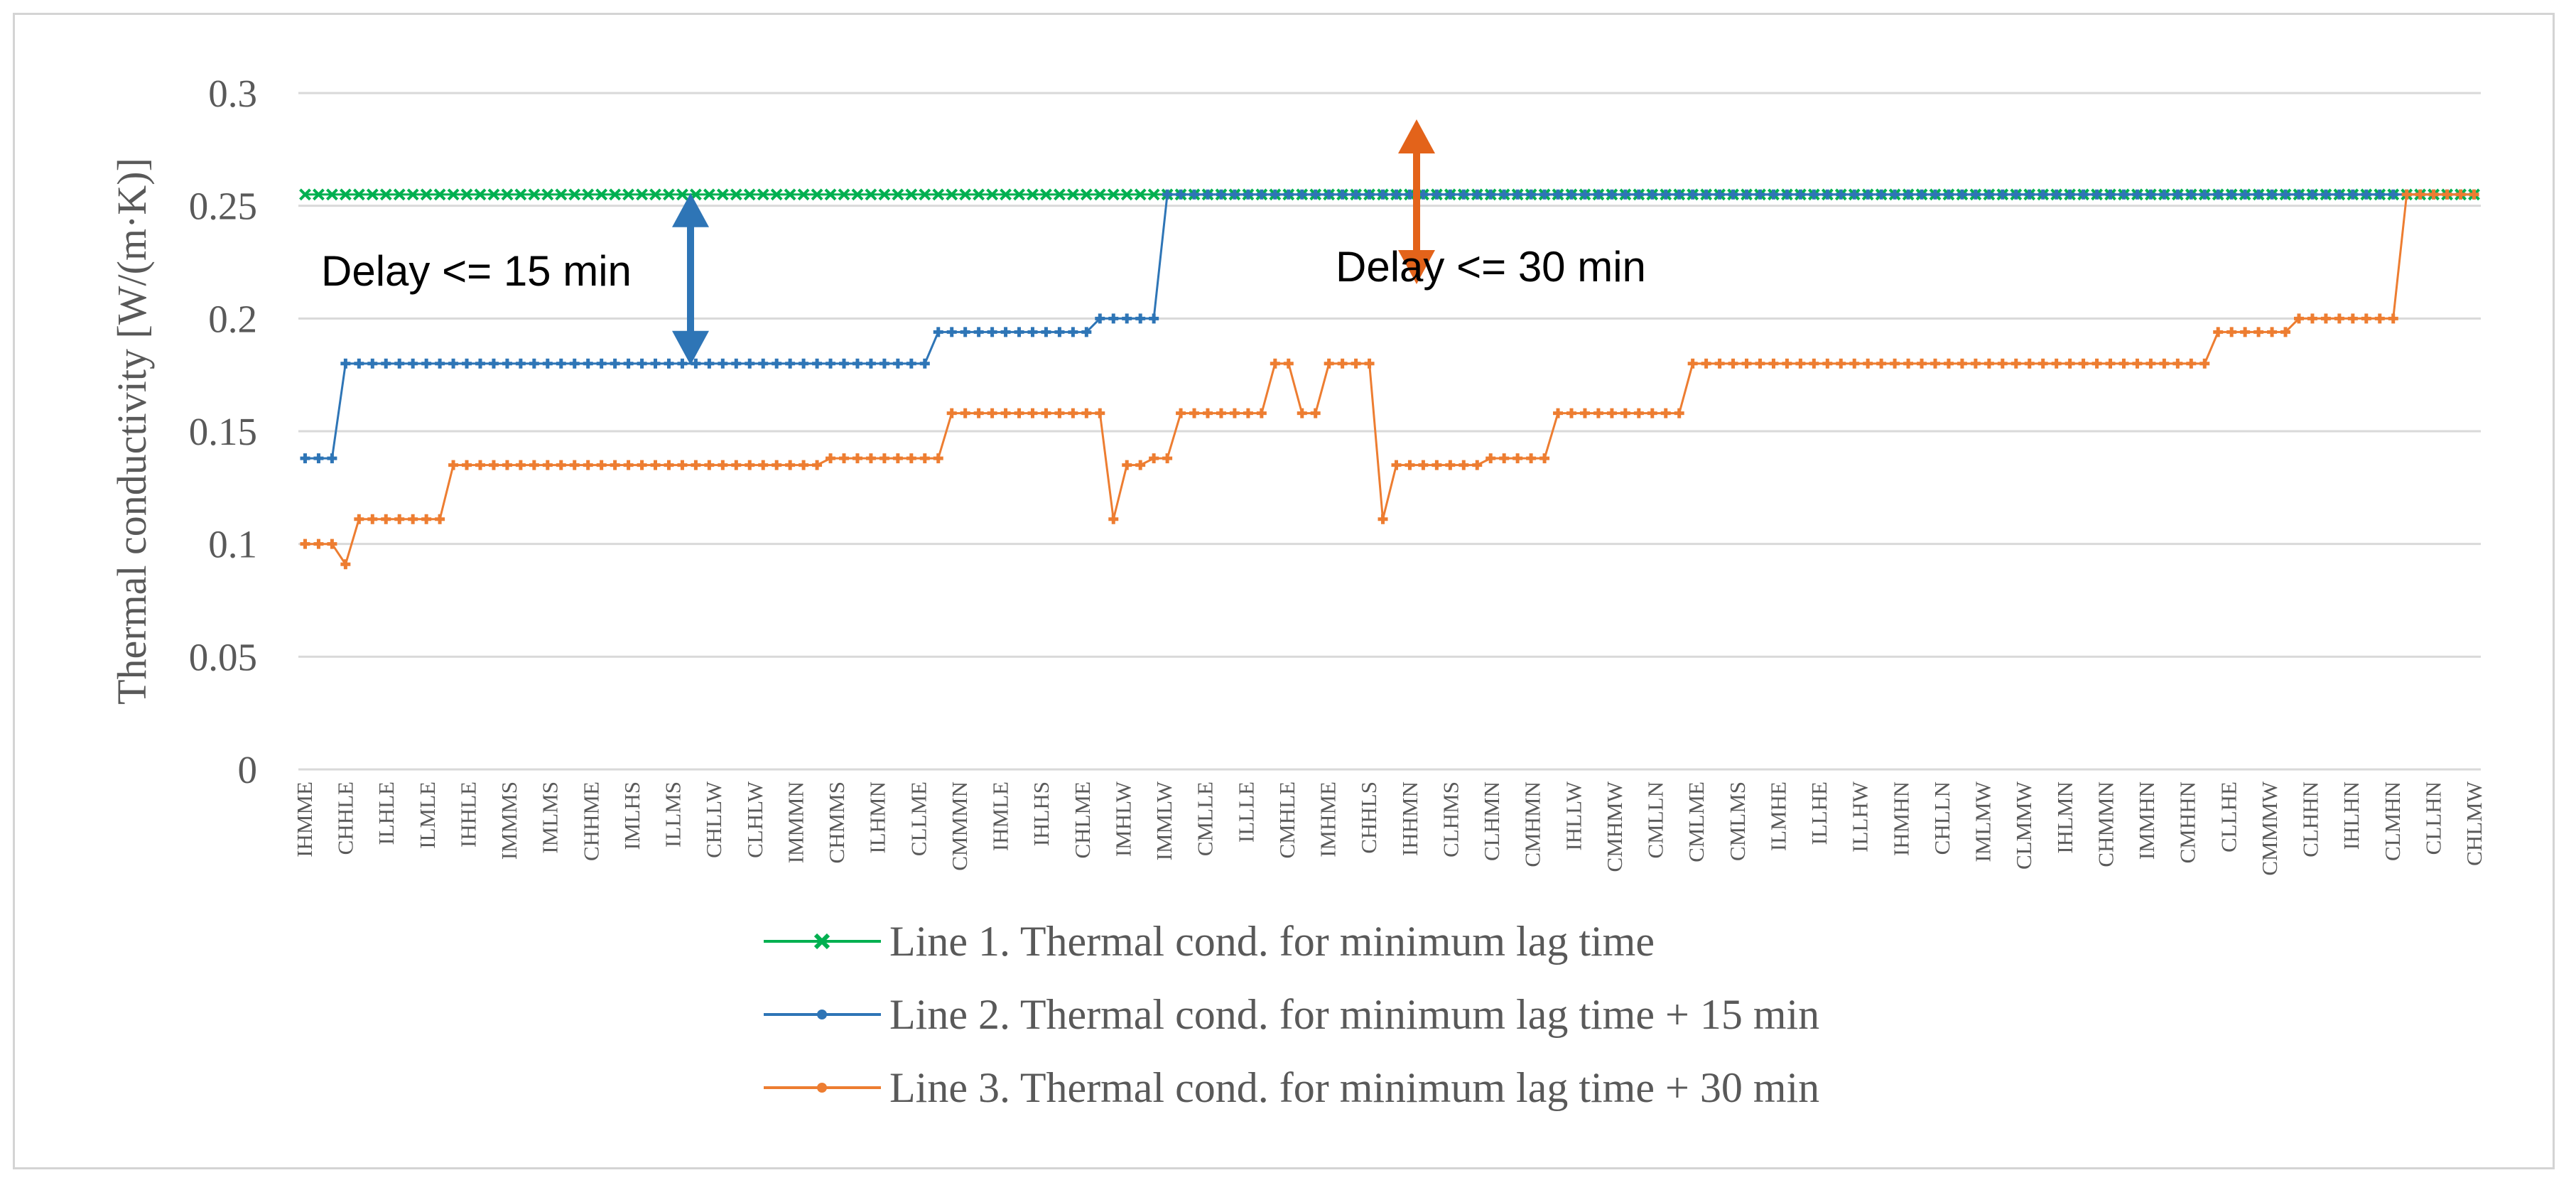 This screenshot has width=2576, height=1185. Describe the element at coordinates (713, 820) in the screenshot. I see `x-tick-label: CHLLW` at that location.